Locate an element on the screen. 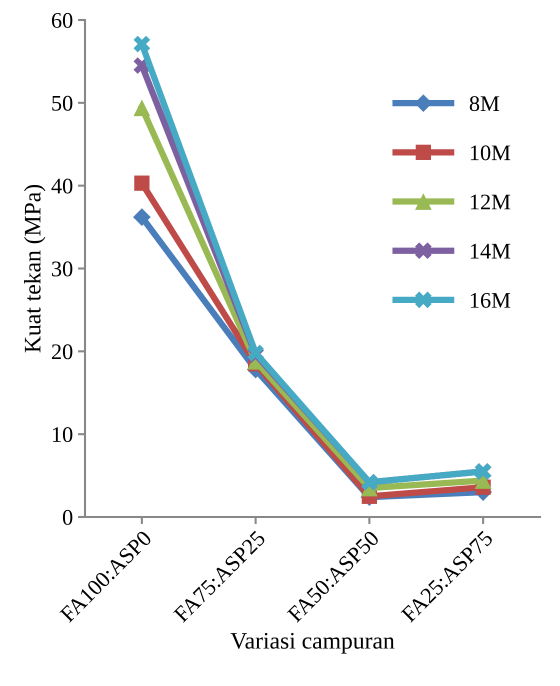 The width and height of the screenshot is (560, 686). legend-label: 10M is located at coordinates (490, 152).